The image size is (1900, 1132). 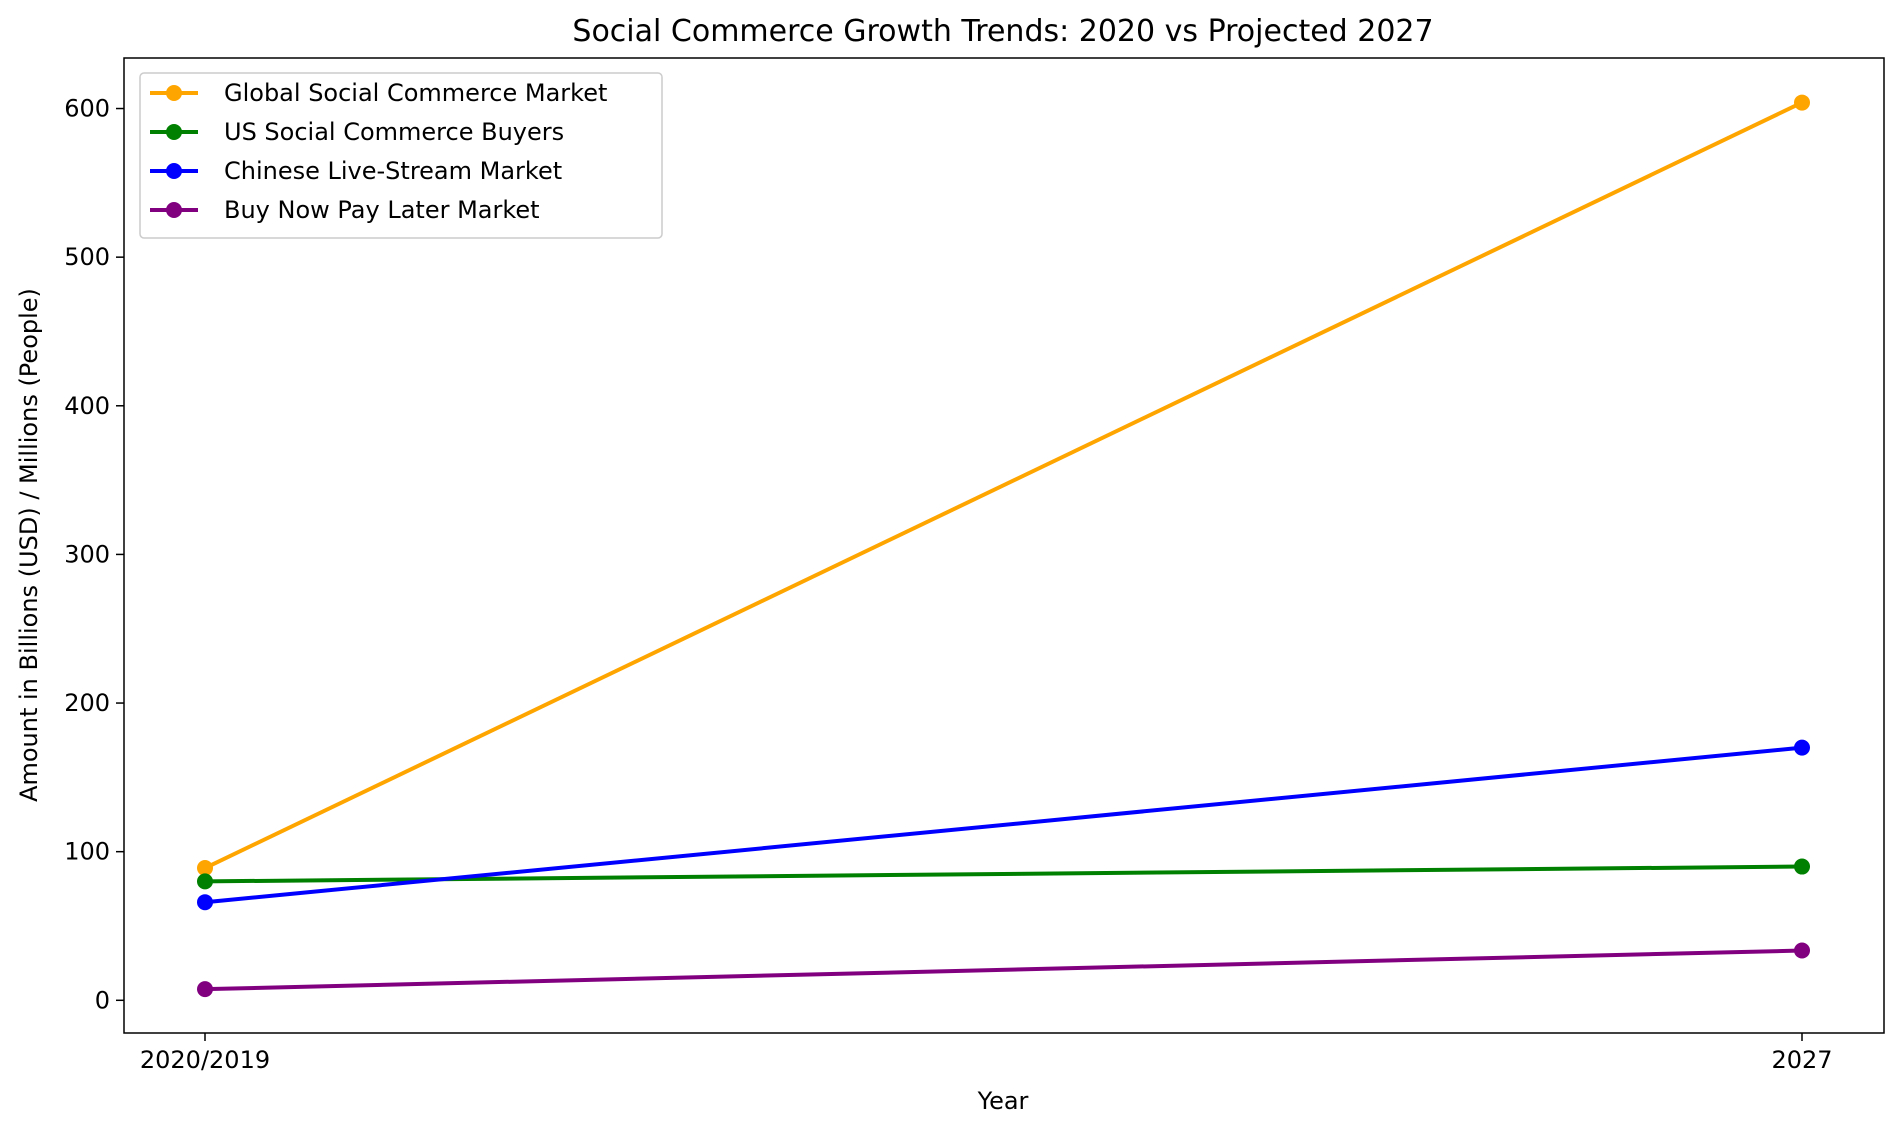 I want to click on legend-item: Global Social Commerce Market, so click(x=378, y=93).